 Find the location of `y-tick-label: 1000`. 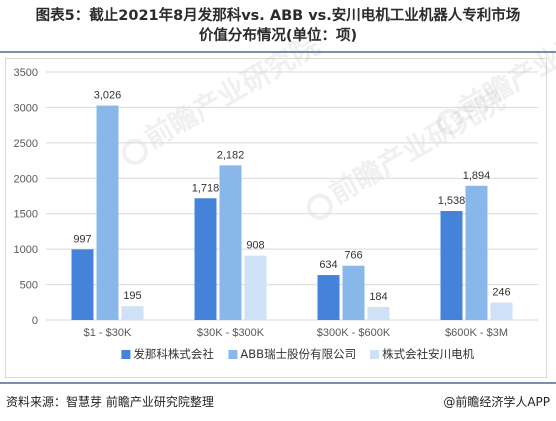

y-tick-label: 1000 is located at coordinates (26, 250).